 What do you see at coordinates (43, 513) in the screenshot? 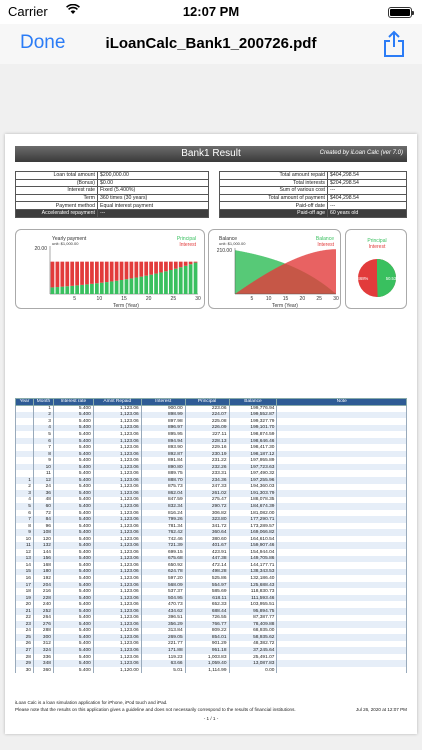
I see `table-cell: 72` at bounding box center [43, 513].